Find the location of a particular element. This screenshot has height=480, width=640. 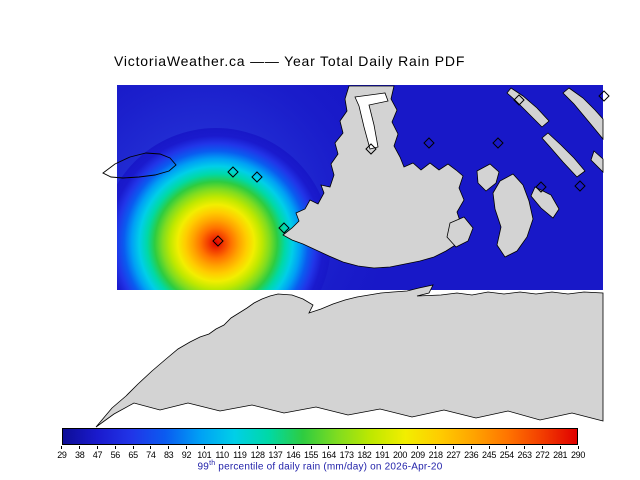

colorbar-tick-label: 137 is located at coordinates (276, 453).